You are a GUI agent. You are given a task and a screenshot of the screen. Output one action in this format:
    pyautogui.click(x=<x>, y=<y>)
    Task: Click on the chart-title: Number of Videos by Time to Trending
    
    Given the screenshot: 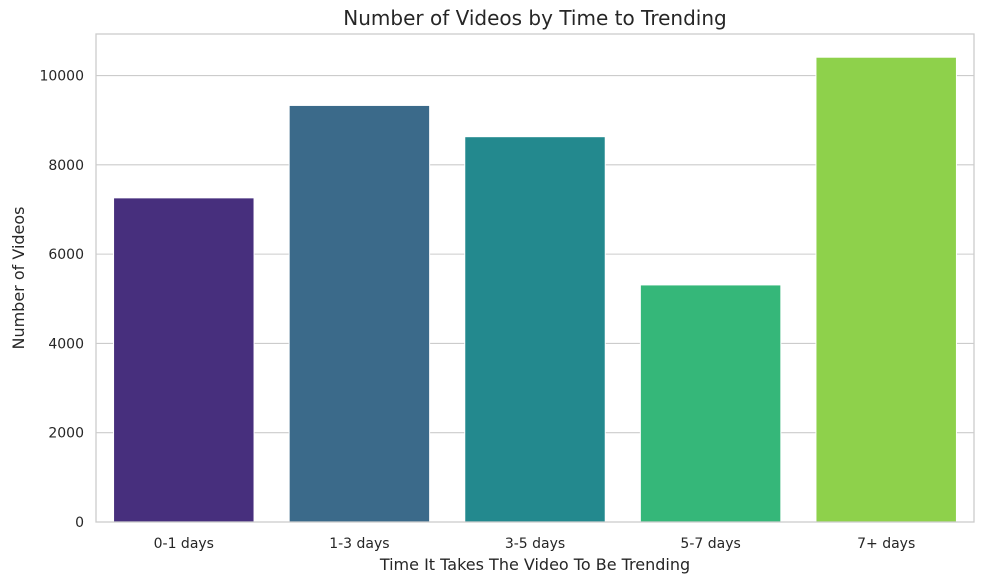 What is the action you would take?
    pyautogui.click(x=534, y=18)
    